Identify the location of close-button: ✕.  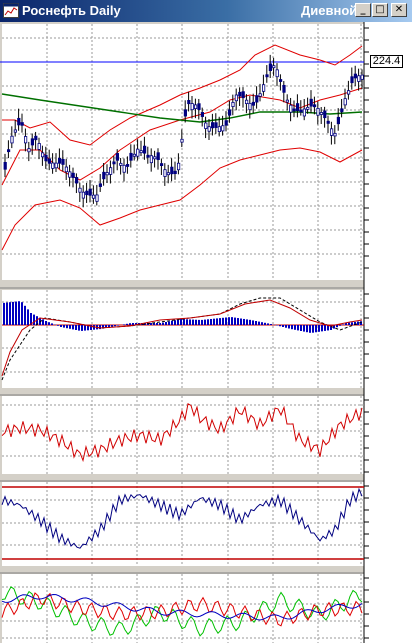
(399, 10).